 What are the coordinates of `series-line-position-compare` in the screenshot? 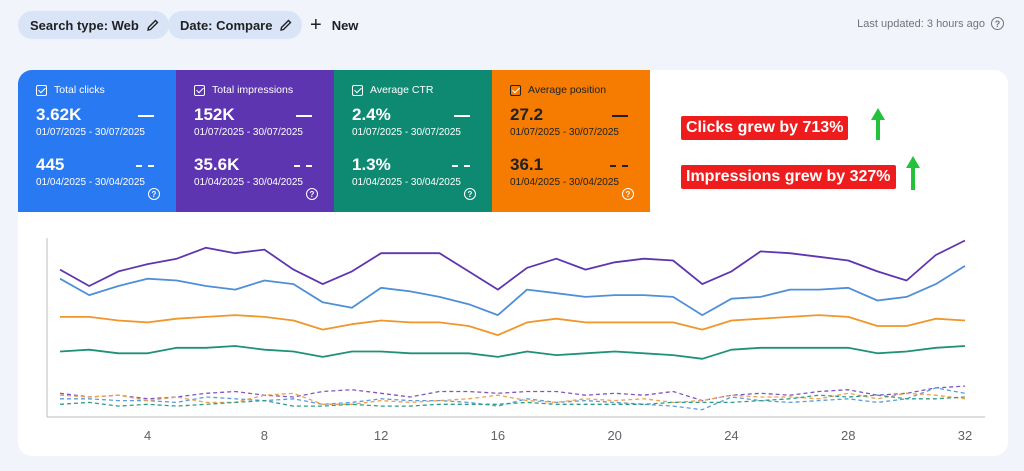 It's located at (512, 398).